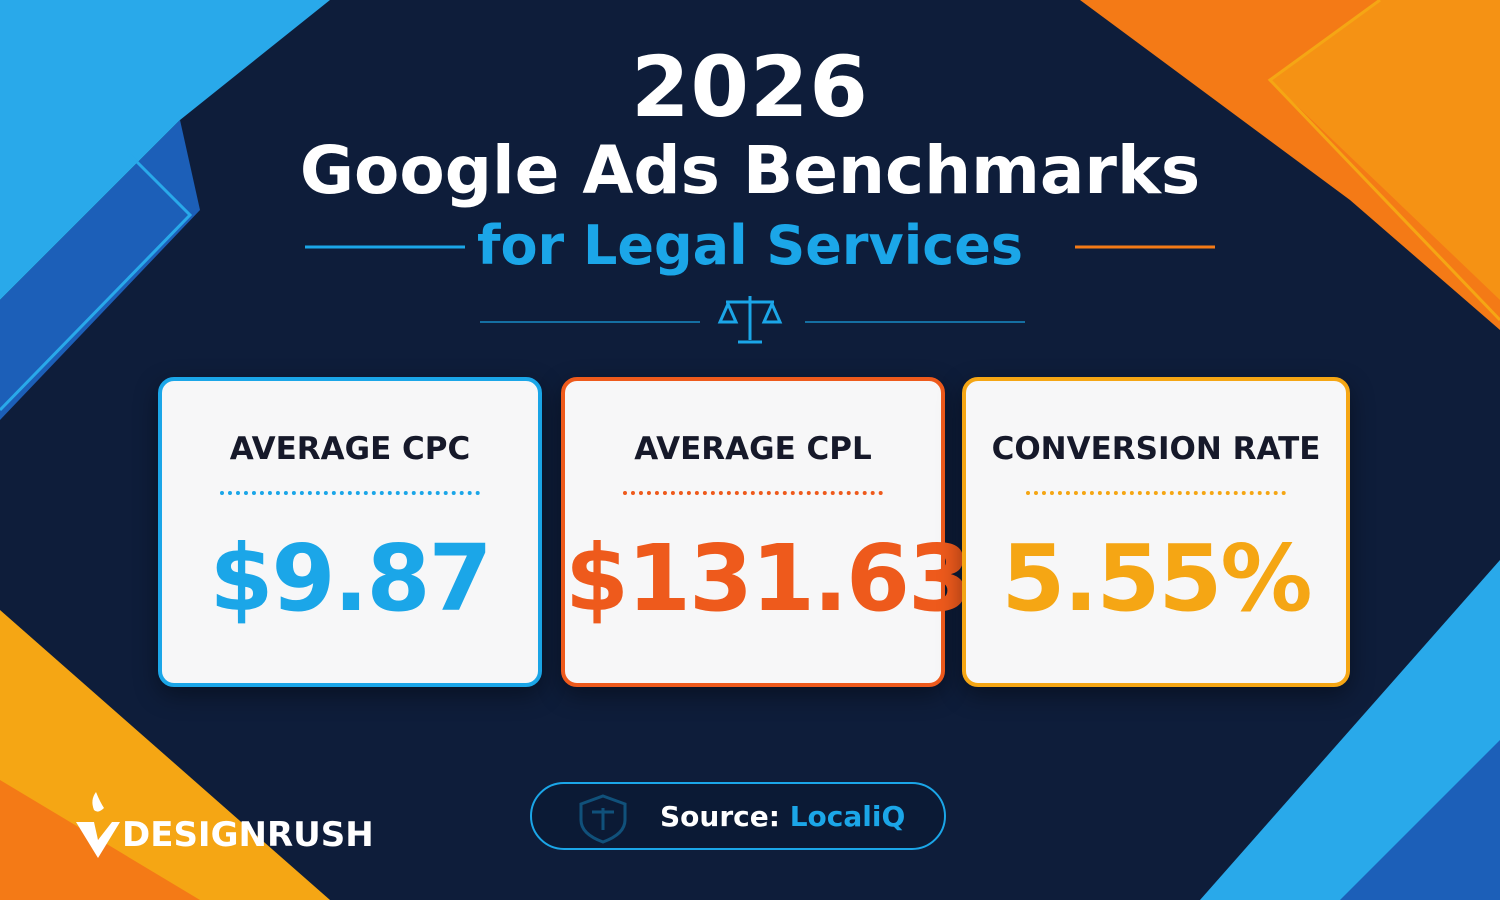 The image size is (1500, 900). Describe the element at coordinates (782, 816) in the screenshot. I see `source: Source: LocaliQ` at that location.